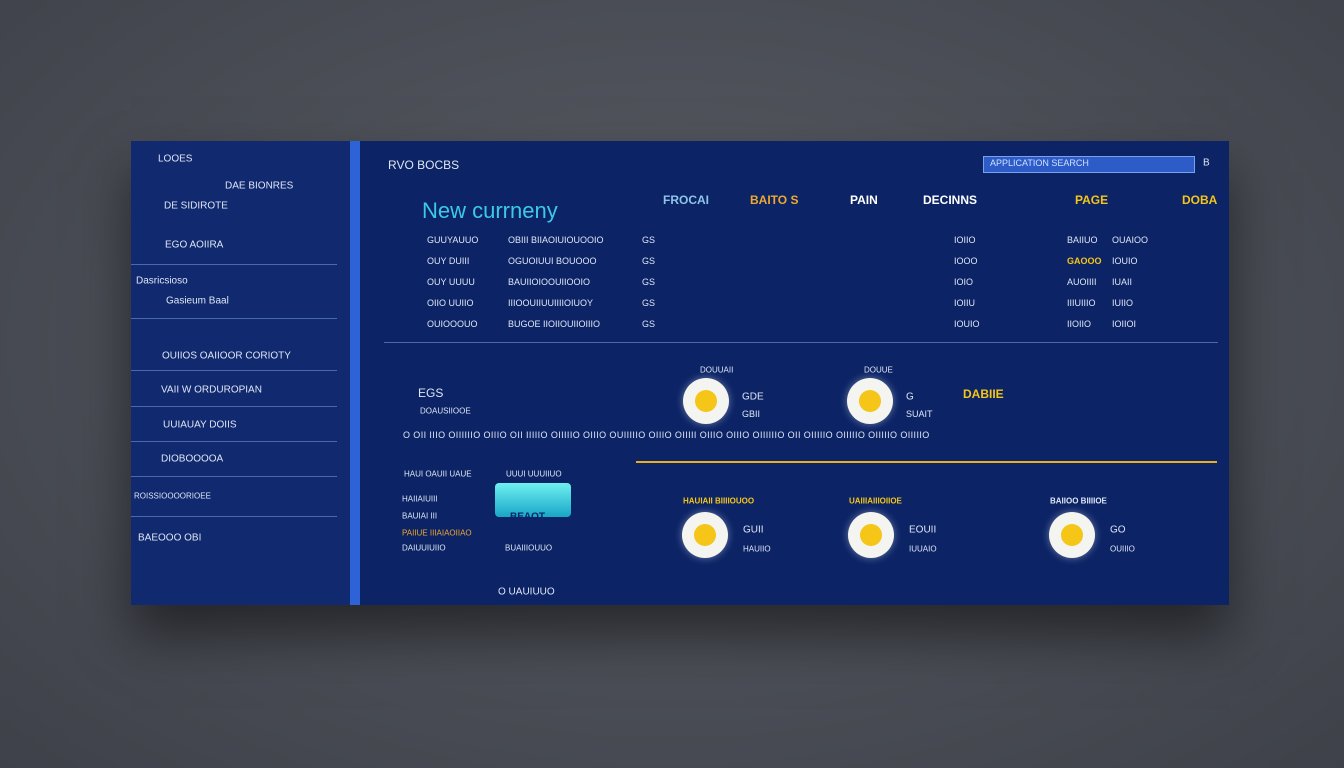 This screenshot has height=768, width=1344. I want to click on table-cell: IIOIIO, so click(1079, 324).